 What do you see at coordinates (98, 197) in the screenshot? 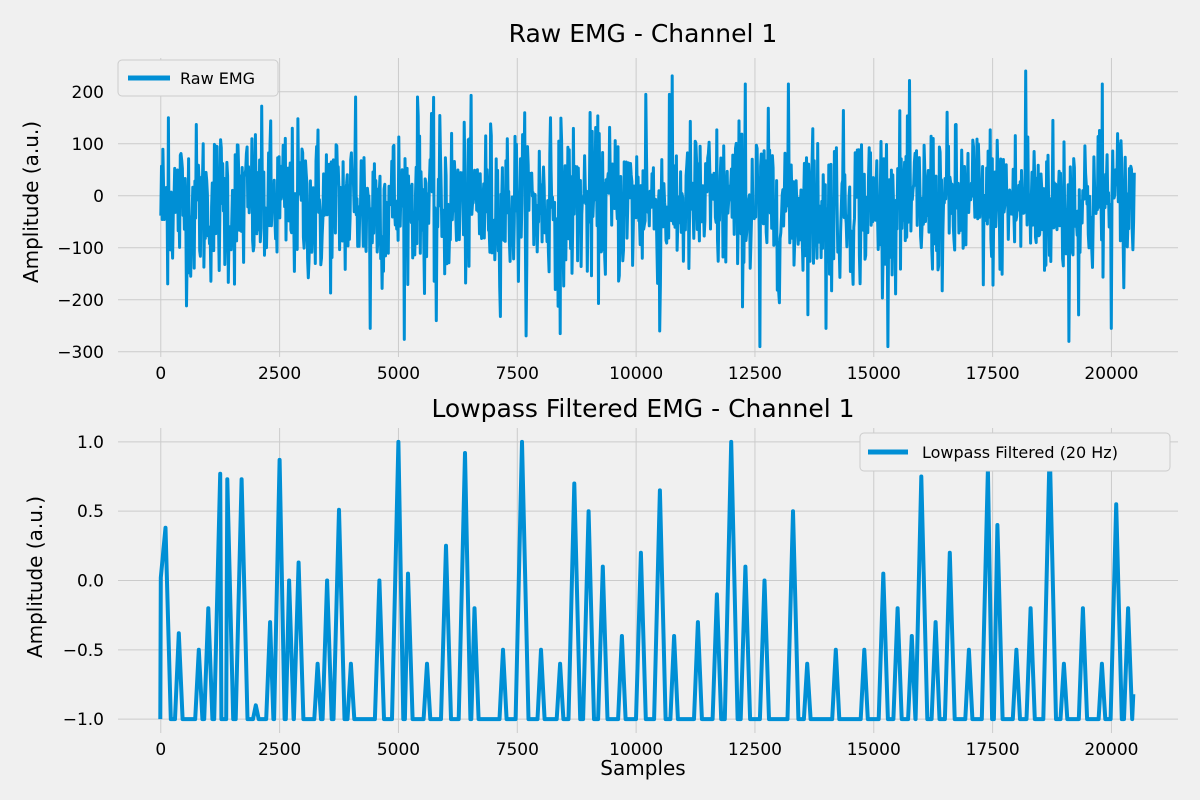
I see `raw-emg-ytick-label: 0` at bounding box center [98, 197].